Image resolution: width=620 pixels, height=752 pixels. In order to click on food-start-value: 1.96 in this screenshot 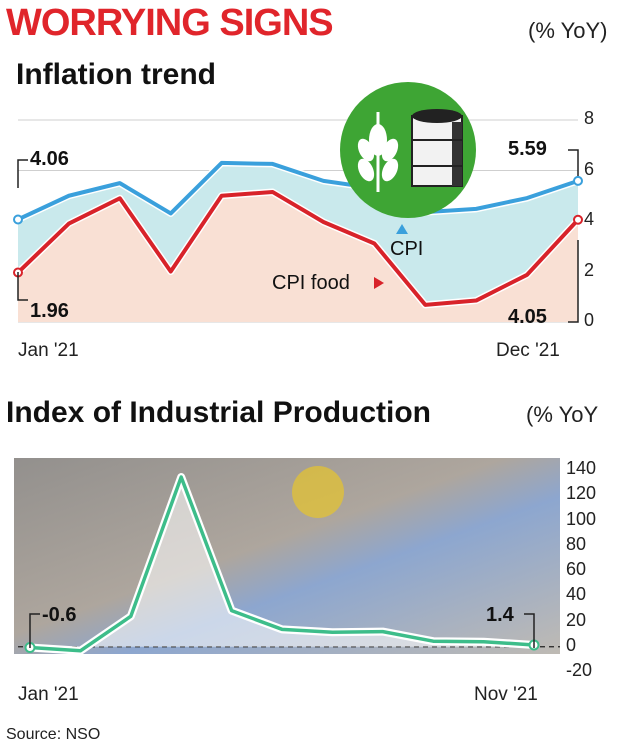, I will do `click(49, 311)`.